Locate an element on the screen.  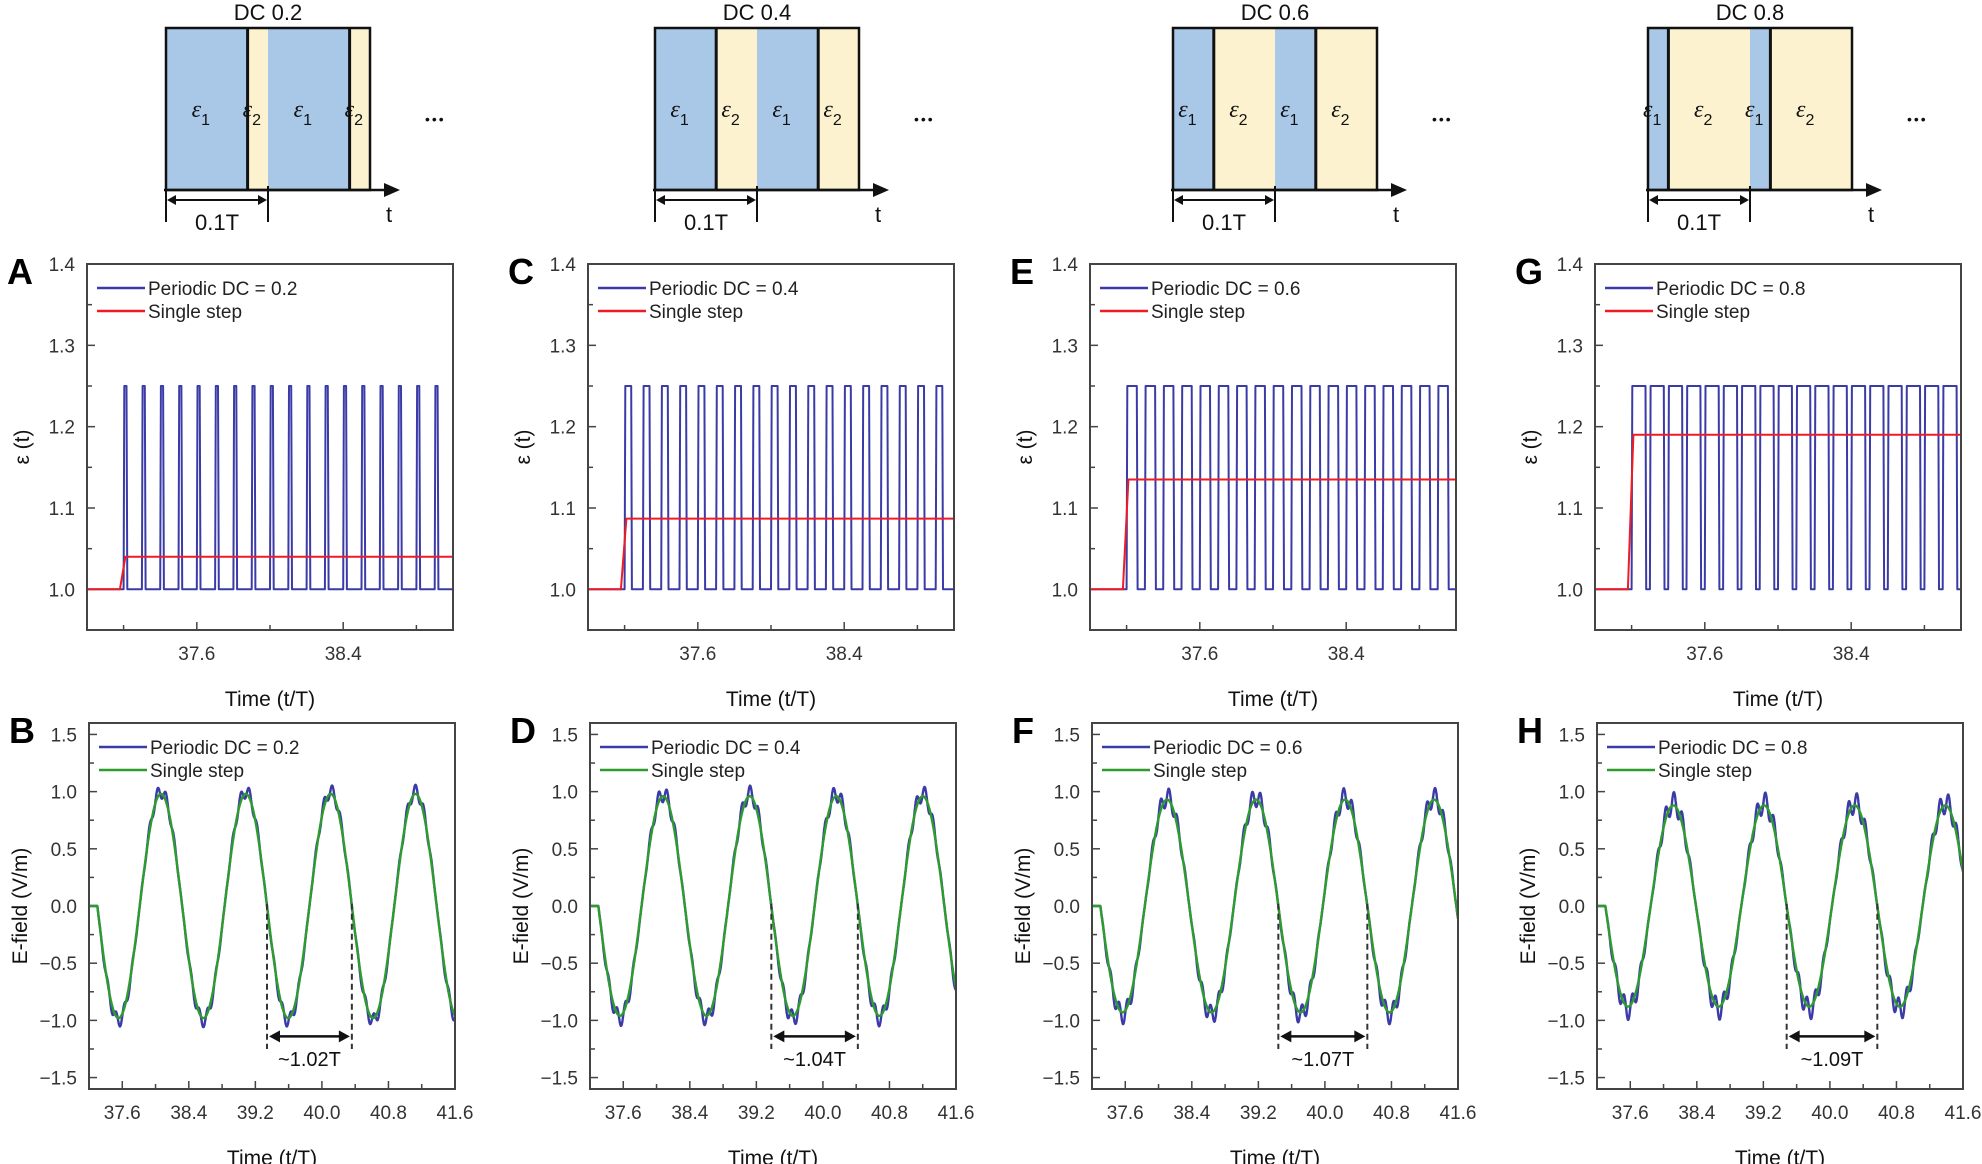
panel-letter: E is located at coordinates (1022, 271).